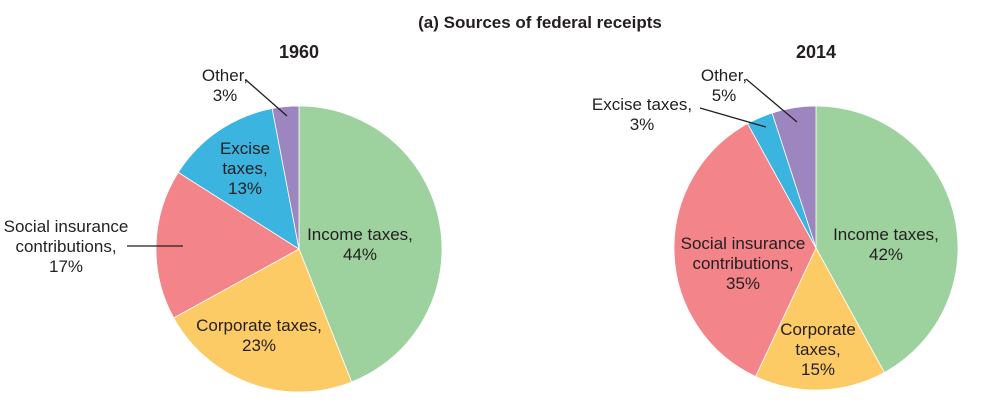 Image resolution: width=987 pixels, height=418 pixels. What do you see at coordinates (733, 117) in the screenshot?
I see `leader-line-excise-taxes` at bounding box center [733, 117].